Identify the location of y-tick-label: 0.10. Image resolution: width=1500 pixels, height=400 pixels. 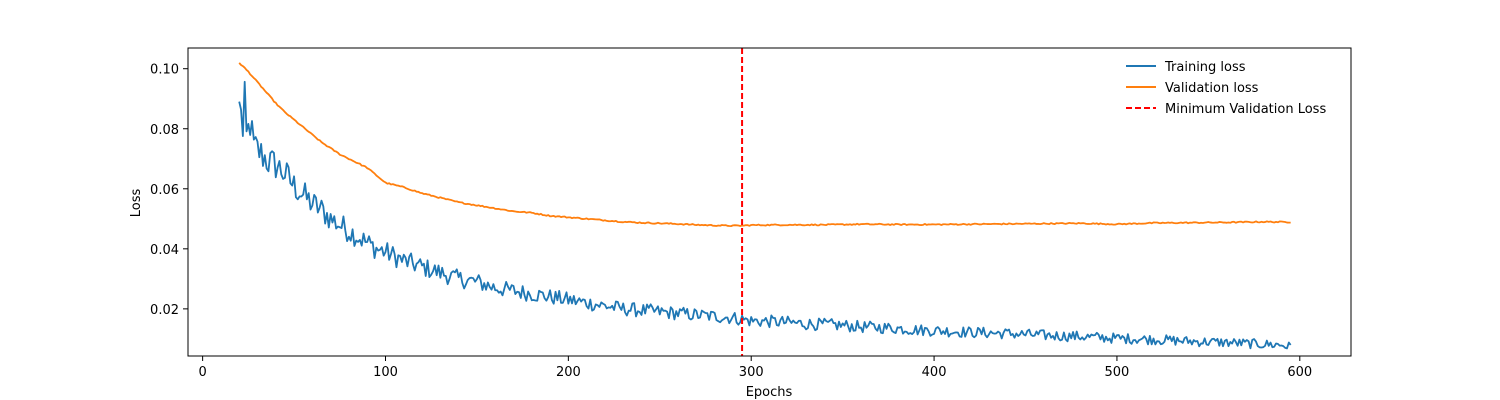
(164, 70).